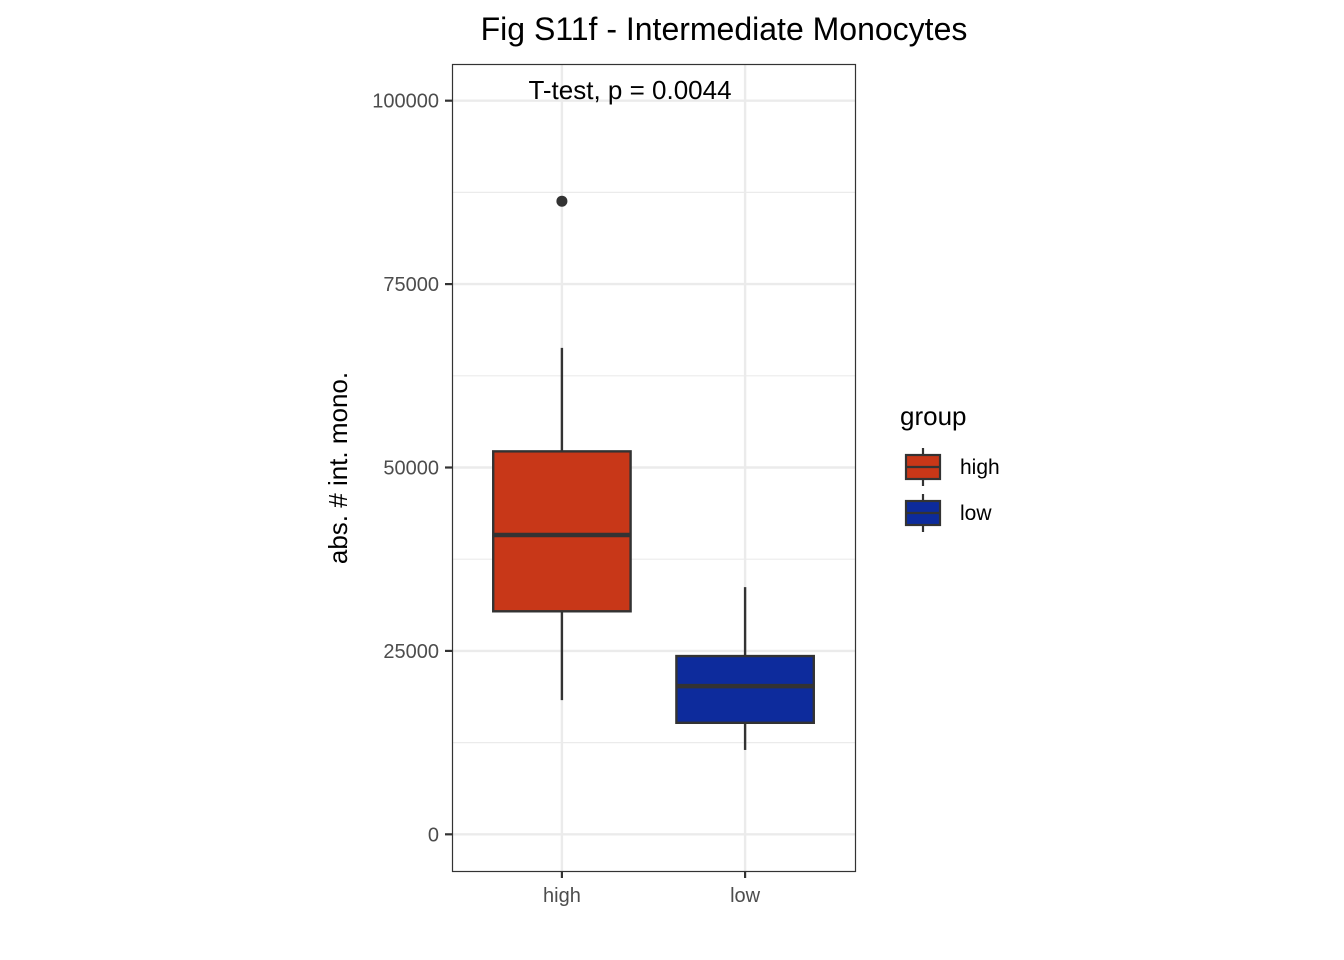 The width and height of the screenshot is (1344, 960). I want to click on y-tick-label: 75000, so click(411, 285).